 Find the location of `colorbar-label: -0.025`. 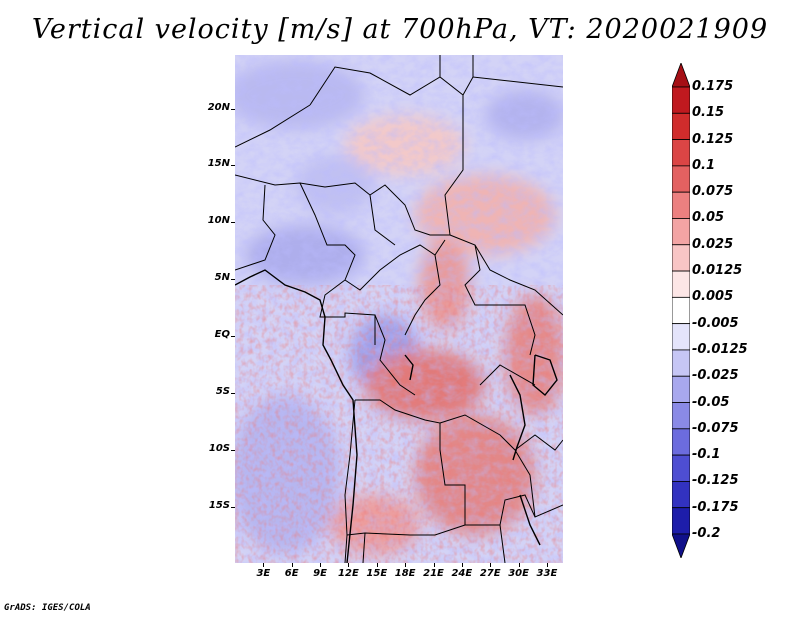

colorbar-label: -0.025 is located at coordinates (715, 376).